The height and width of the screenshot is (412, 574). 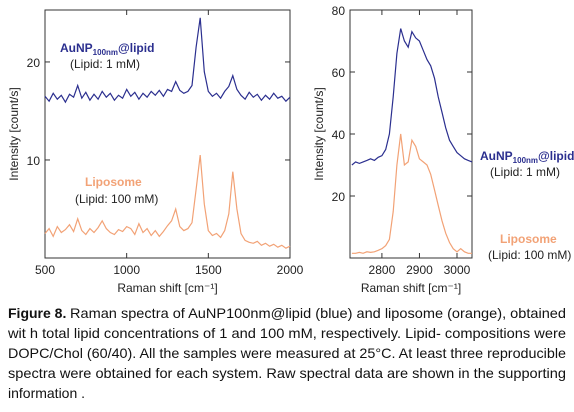 I want to click on y-tick-label: 60, so click(x=339, y=73).